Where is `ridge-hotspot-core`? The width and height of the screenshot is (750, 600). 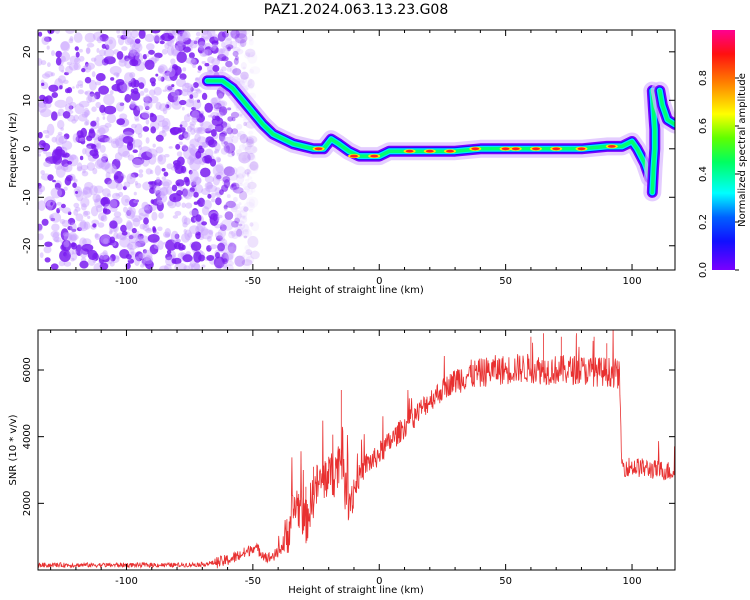
ridge-hotspot-core is located at coordinates (581, 149).